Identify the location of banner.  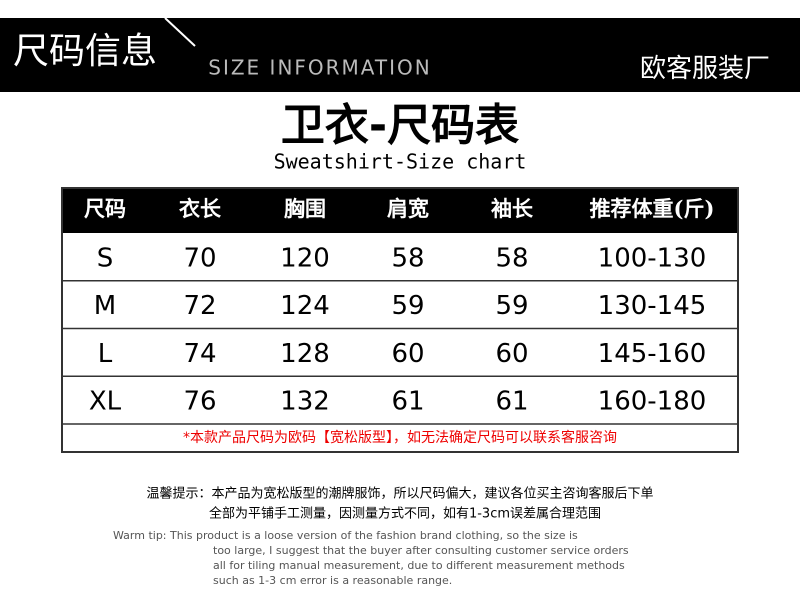
(400, 55).